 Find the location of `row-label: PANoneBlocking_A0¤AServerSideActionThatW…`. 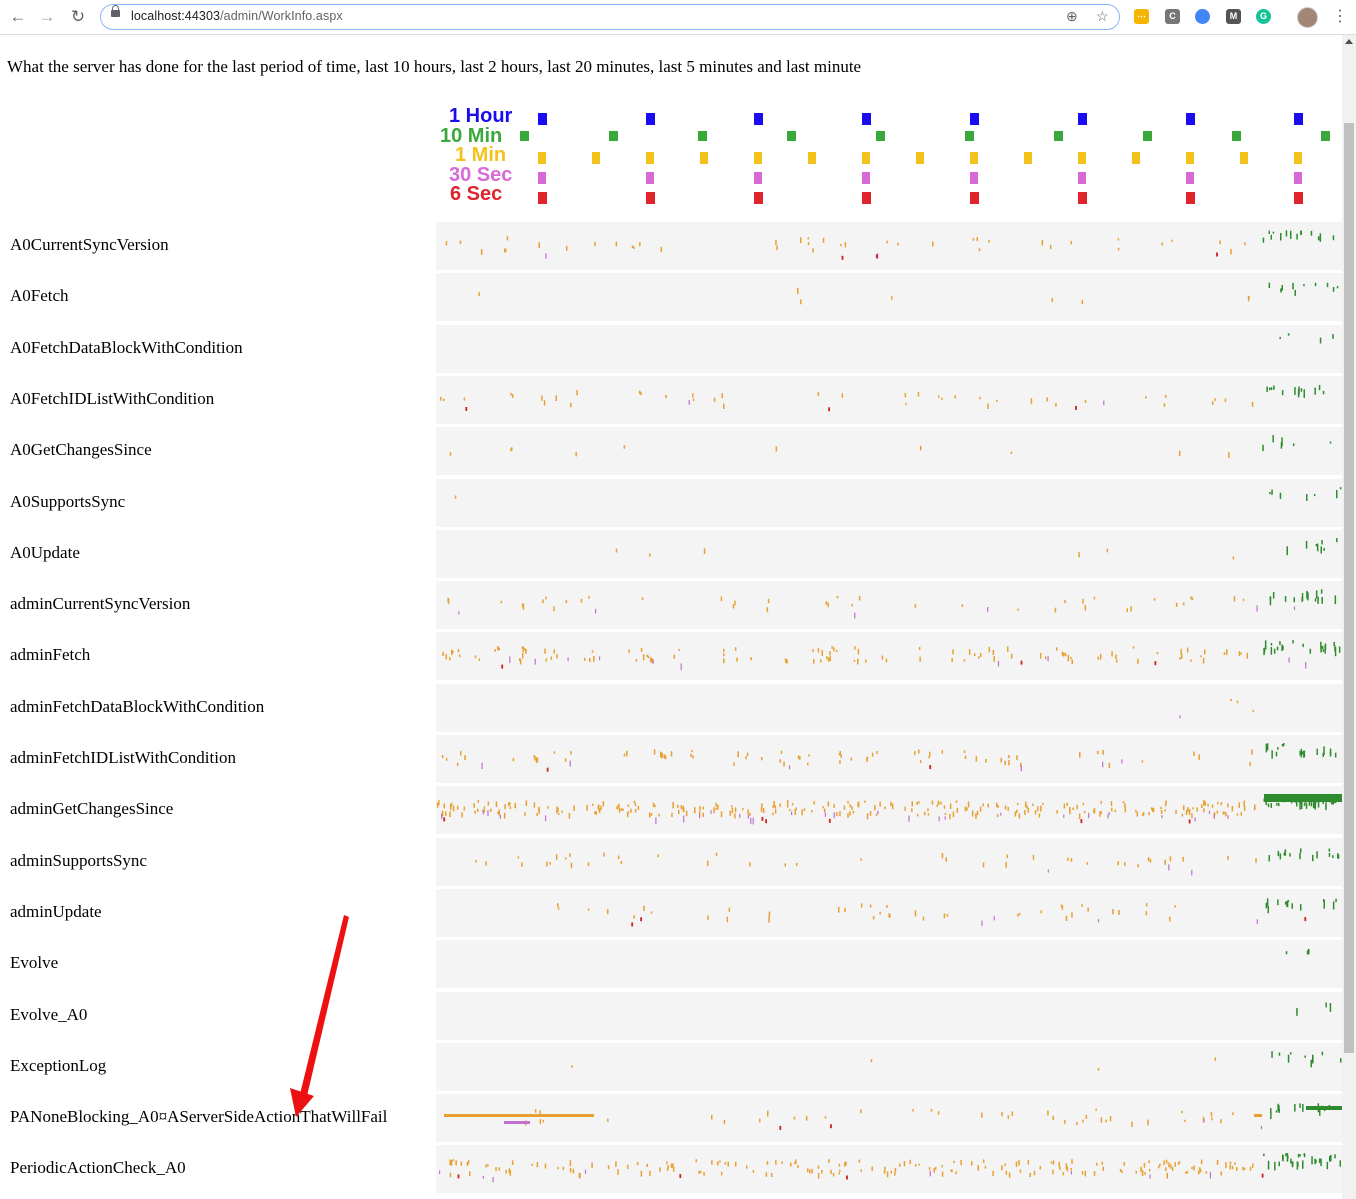

row-label: PANoneBlocking_A0¤AServerSideActionThatW… is located at coordinates (199, 1117).